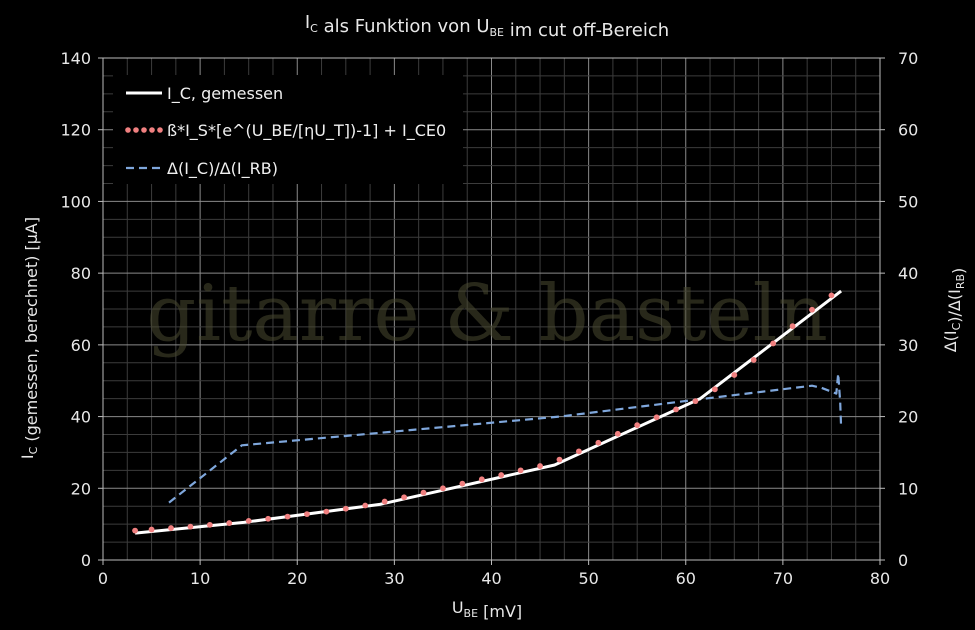 Image resolution: width=975 pixels, height=630 pixels. I want to click on legend-entry-label: ß*I_S*[e^(U_BE/[ηU_T])-1] + I_CE0, so click(306, 131).